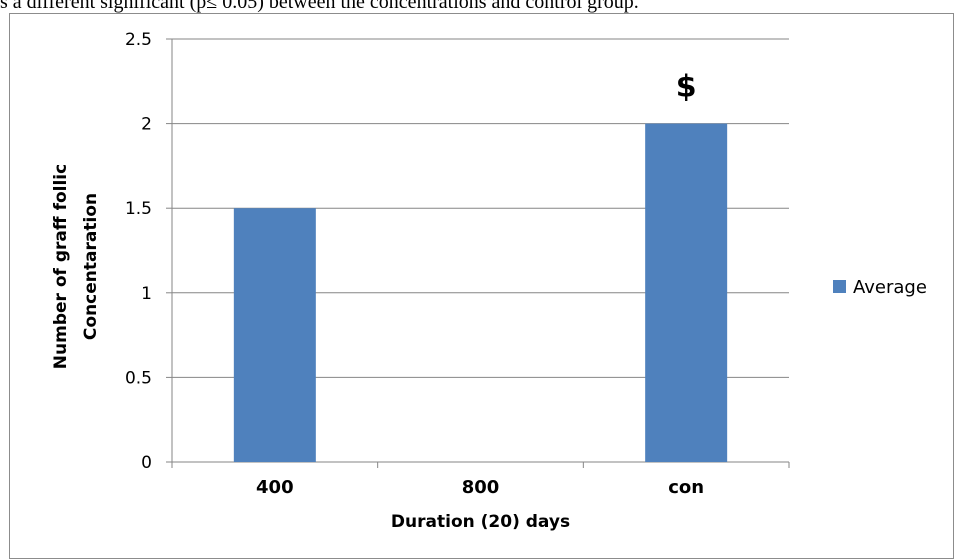  I want to click on x-category-label: 400, so click(275, 487).